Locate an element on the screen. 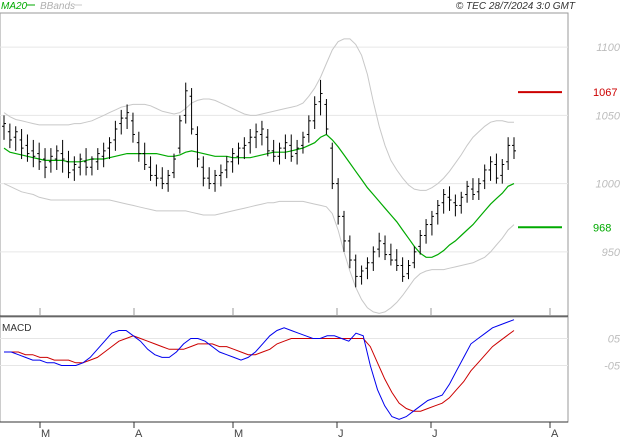  macd-title: MACD is located at coordinates (16, 328).